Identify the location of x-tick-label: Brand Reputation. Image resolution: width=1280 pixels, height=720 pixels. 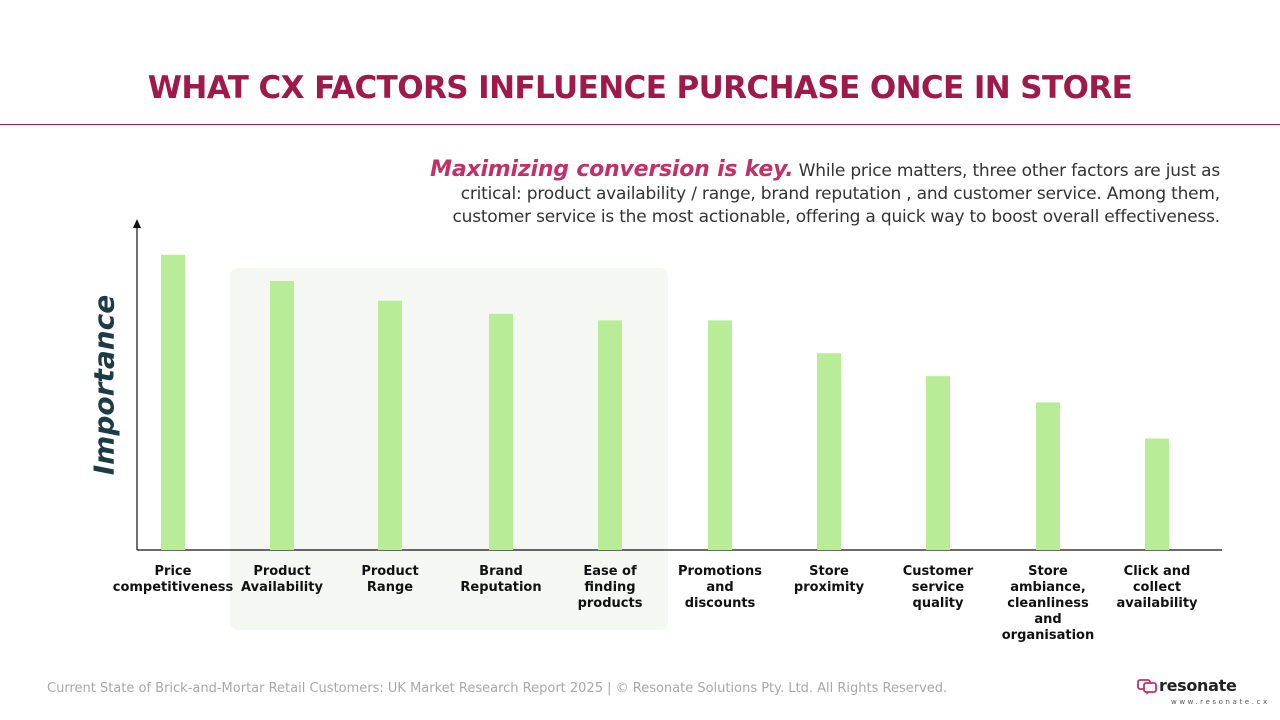
(500, 579).